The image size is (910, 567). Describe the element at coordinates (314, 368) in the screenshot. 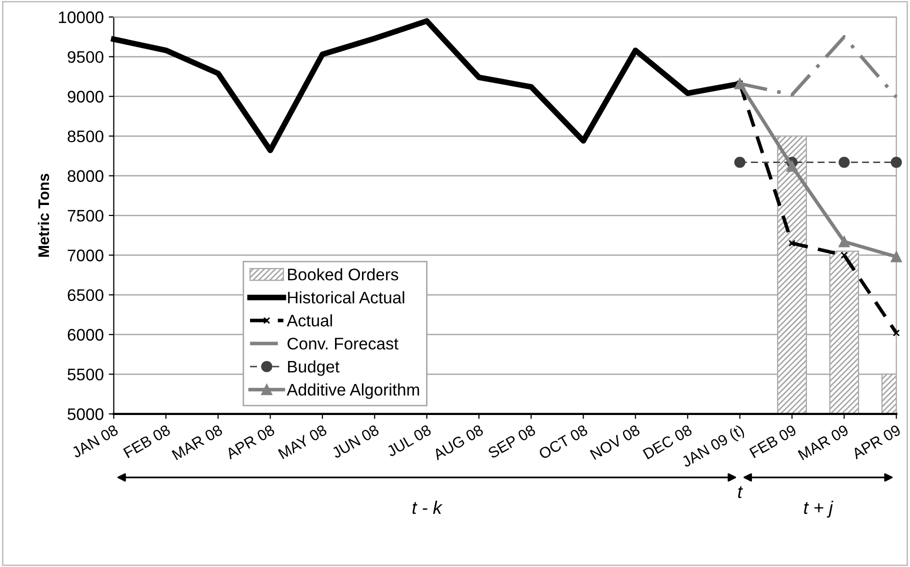

I see `legend-label: Budget` at that location.